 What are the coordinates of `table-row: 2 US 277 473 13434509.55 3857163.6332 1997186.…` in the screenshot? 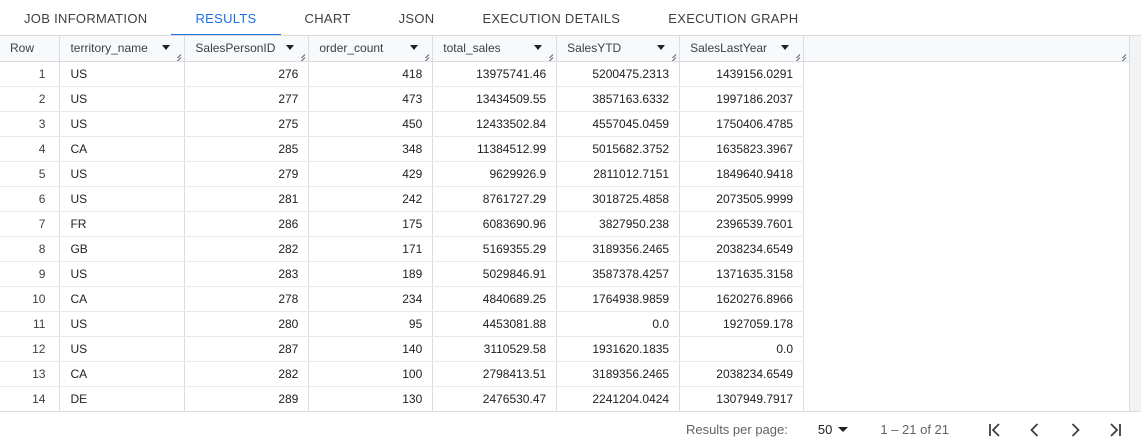 It's located at (564, 99).